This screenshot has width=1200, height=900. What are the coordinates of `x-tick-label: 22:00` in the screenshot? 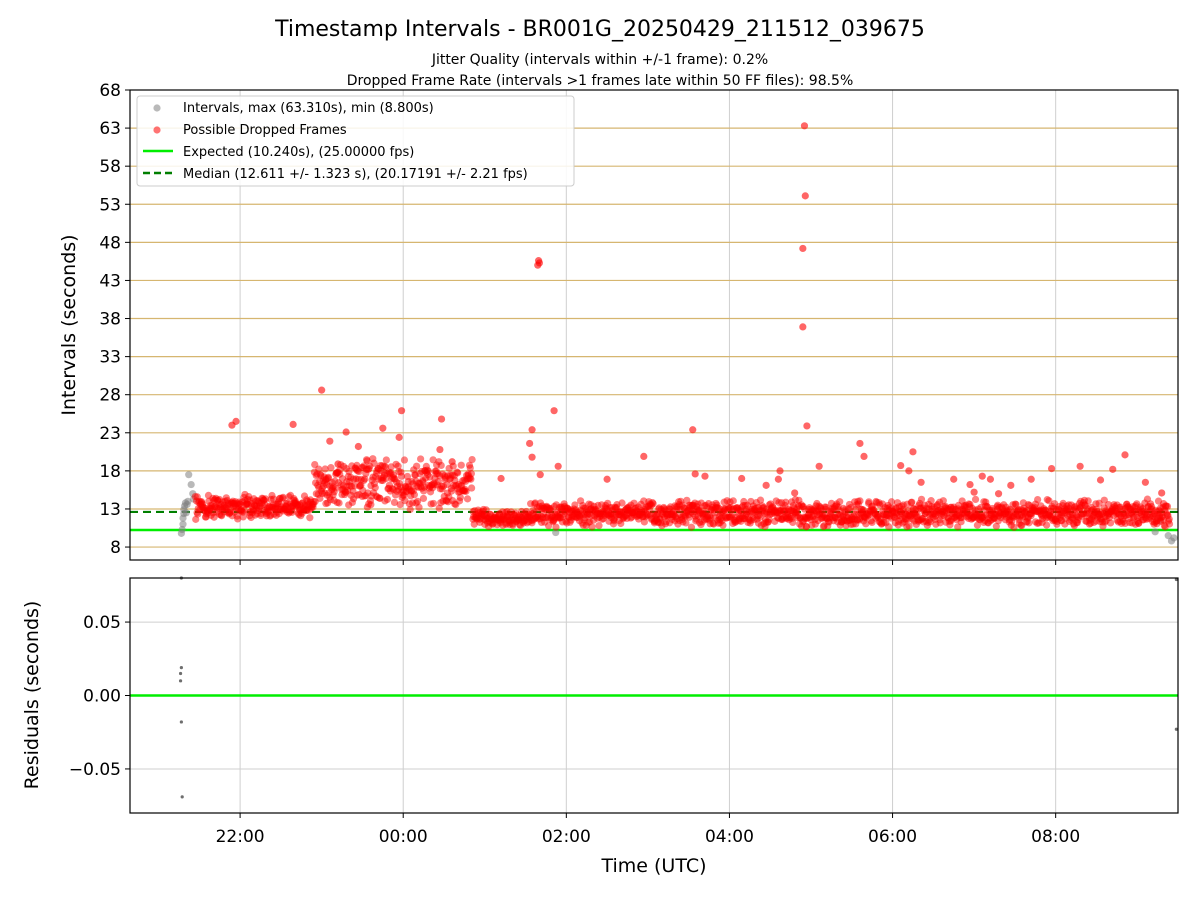 It's located at (240, 837).